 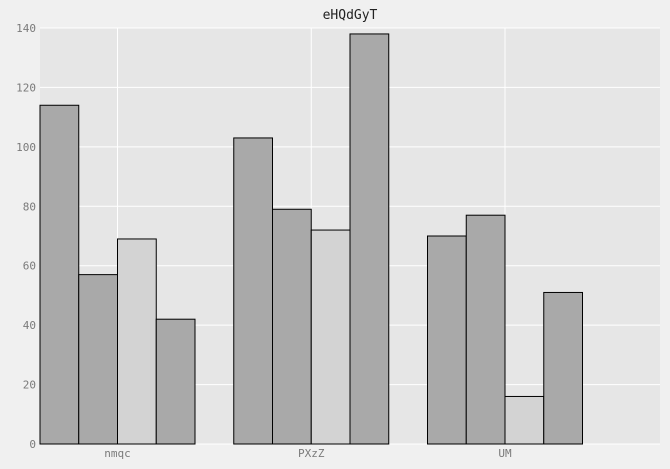 What do you see at coordinates (505, 453) in the screenshot?
I see `x-tick-label: UM` at bounding box center [505, 453].